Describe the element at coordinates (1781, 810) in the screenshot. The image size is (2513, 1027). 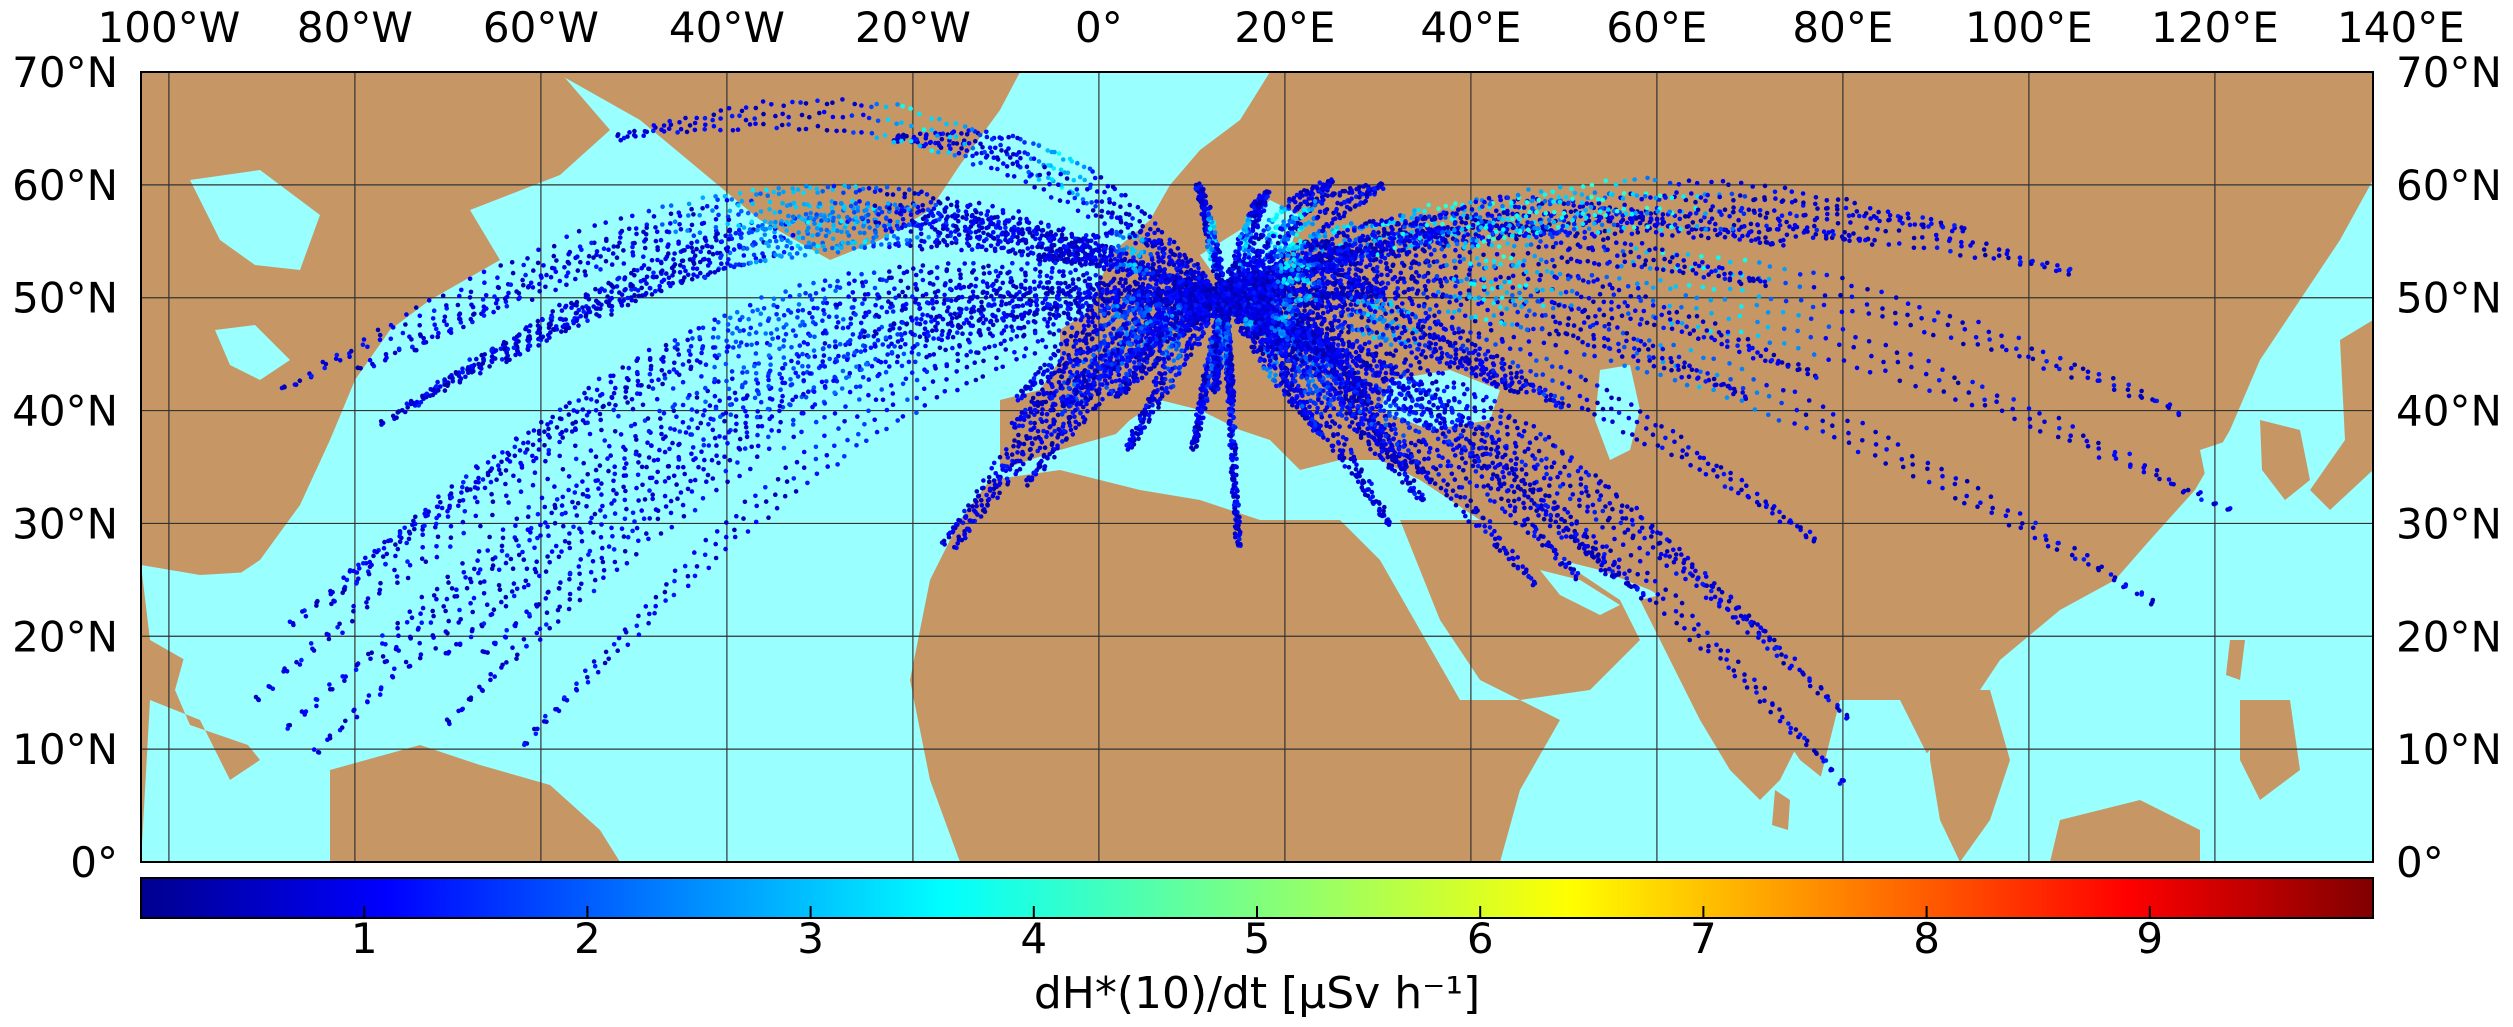
I see `sri-lanka` at that location.